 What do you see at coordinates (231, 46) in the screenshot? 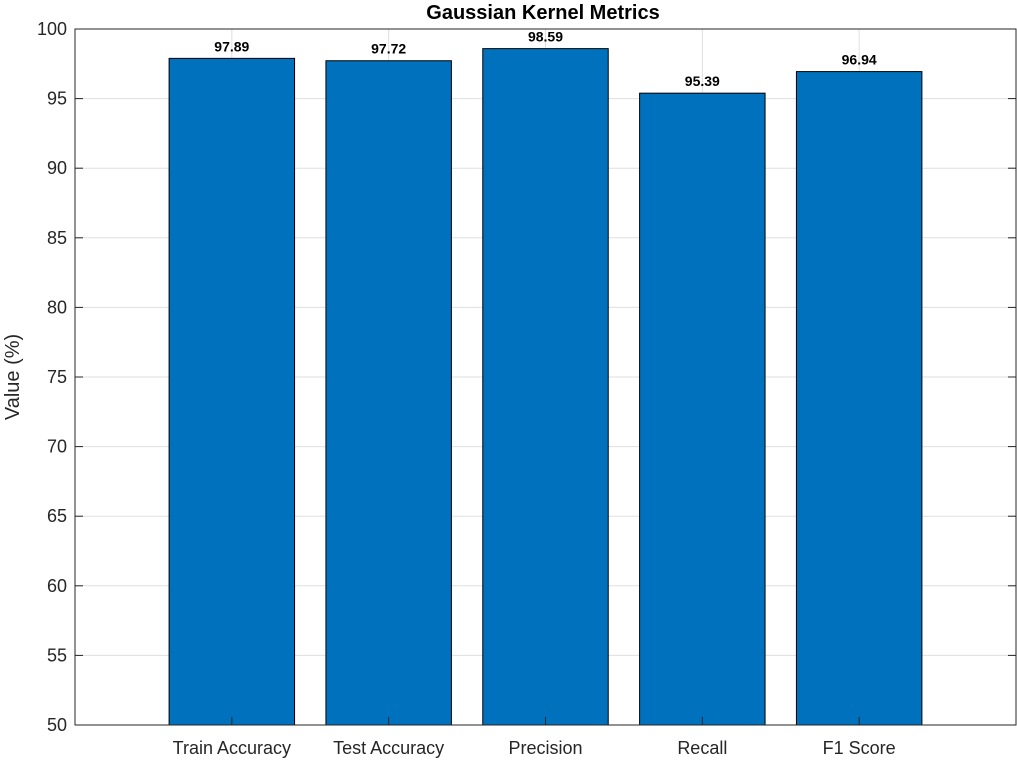
I see `data-label: 97.89` at bounding box center [231, 46].